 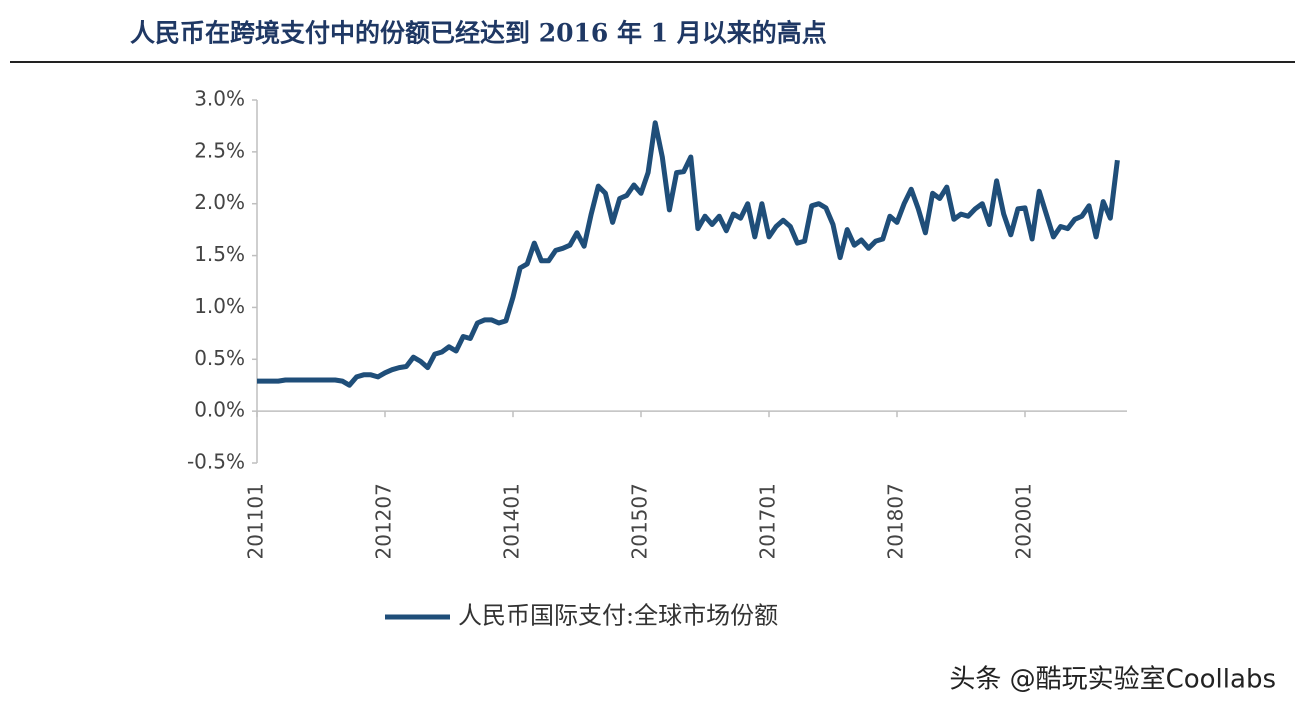 I want to click on watermark: 头条 @酷玩实验室Coollabs, so click(x=1112, y=680).